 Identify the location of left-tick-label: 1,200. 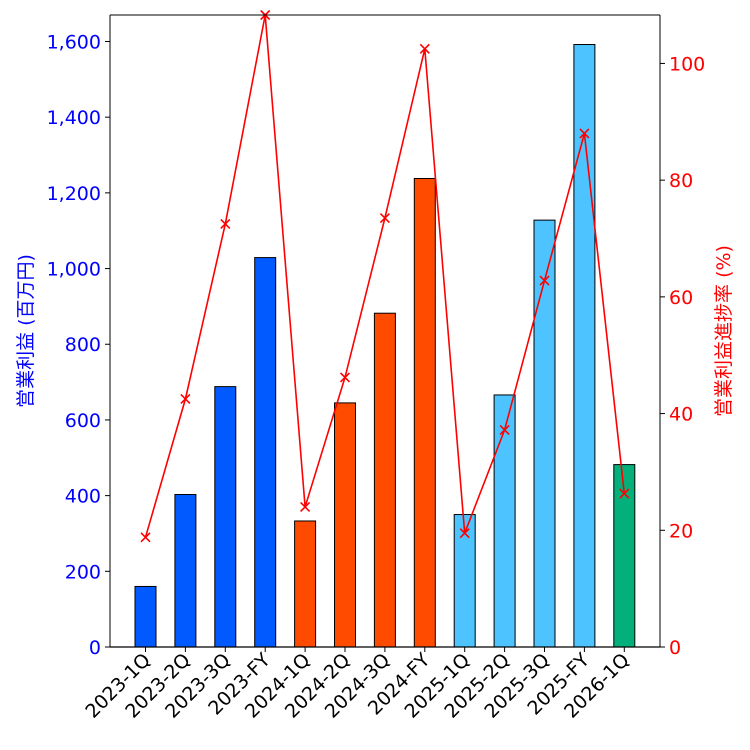
(74, 194).